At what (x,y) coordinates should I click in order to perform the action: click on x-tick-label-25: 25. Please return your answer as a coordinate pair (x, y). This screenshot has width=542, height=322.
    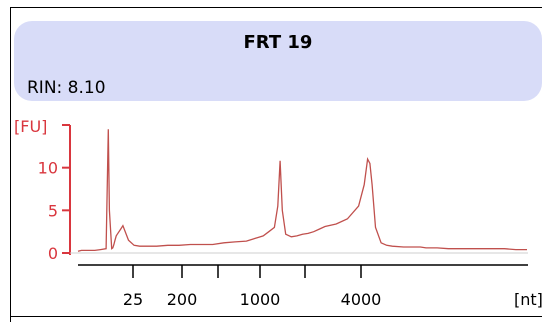
    Looking at the image, I should click on (133, 299).